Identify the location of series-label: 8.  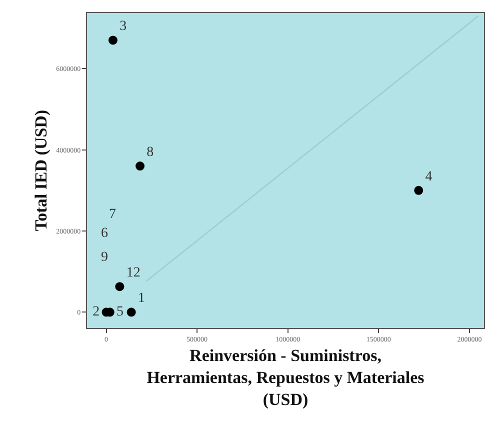
(150, 152).